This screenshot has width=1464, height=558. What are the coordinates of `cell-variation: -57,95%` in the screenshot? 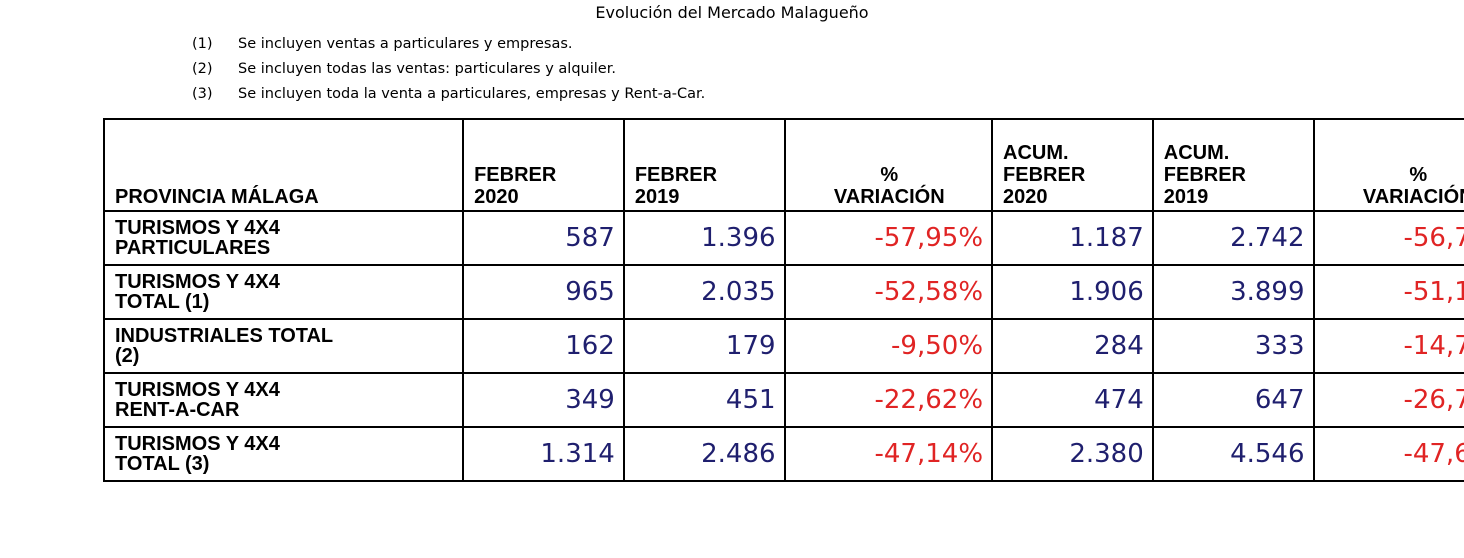 It's located at (888, 238).